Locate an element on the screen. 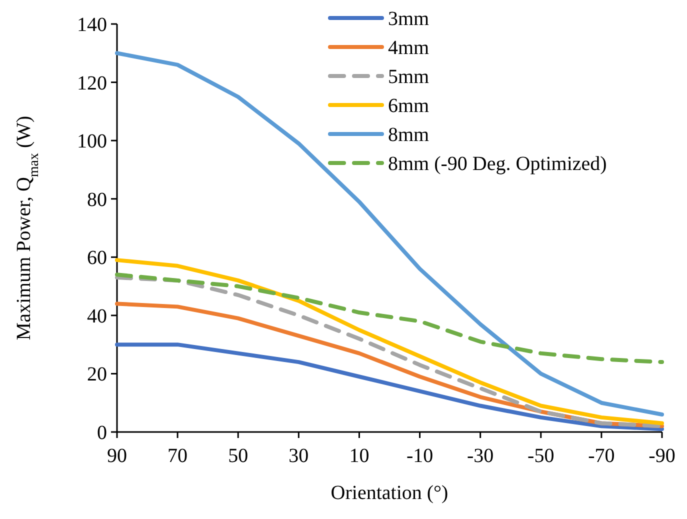  x-tick-label: -90 is located at coordinates (662, 456).